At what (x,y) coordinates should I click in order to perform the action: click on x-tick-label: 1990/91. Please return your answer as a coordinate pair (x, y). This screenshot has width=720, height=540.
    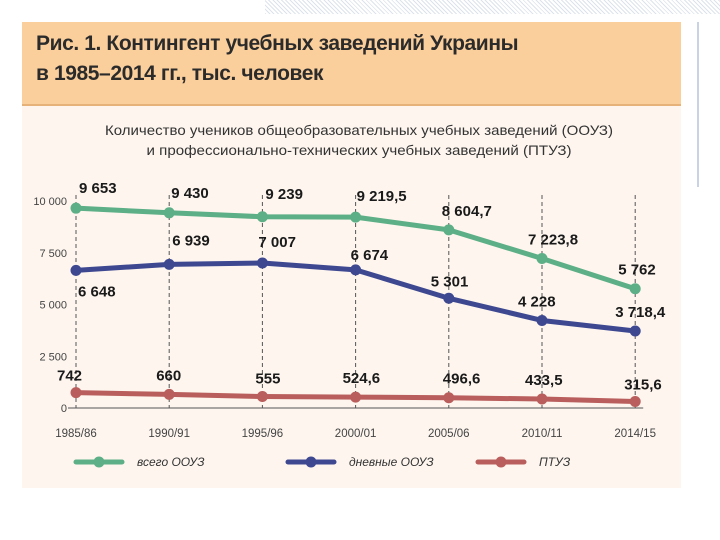
    Looking at the image, I should click on (169, 434).